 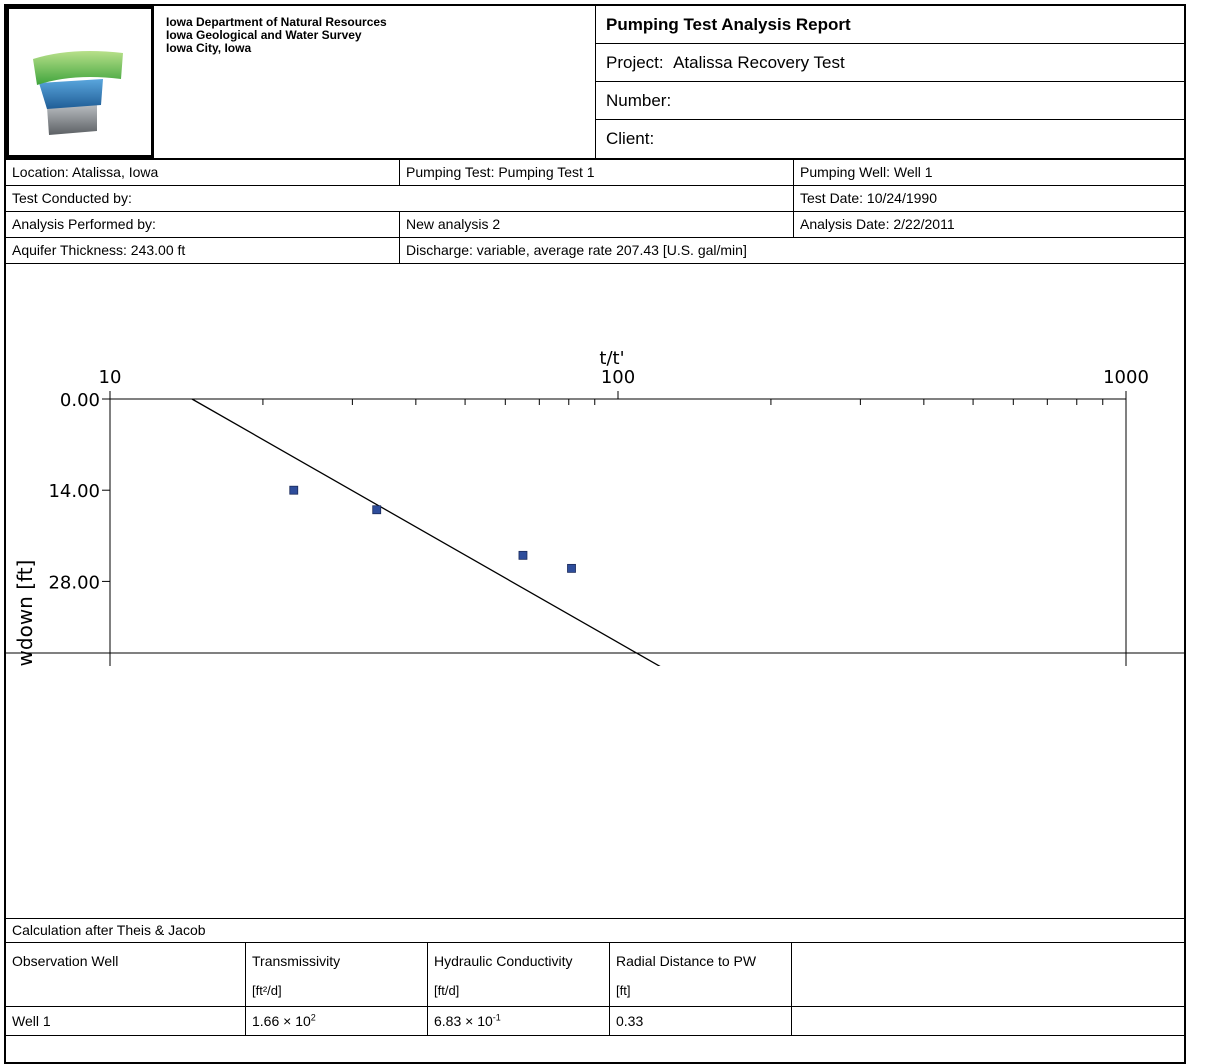 What do you see at coordinates (203, 250) in the screenshot?
I see `aquifer-thickness-cell: Aquifer Thickness: 243.00 ft` at bounding box center [203, 250].